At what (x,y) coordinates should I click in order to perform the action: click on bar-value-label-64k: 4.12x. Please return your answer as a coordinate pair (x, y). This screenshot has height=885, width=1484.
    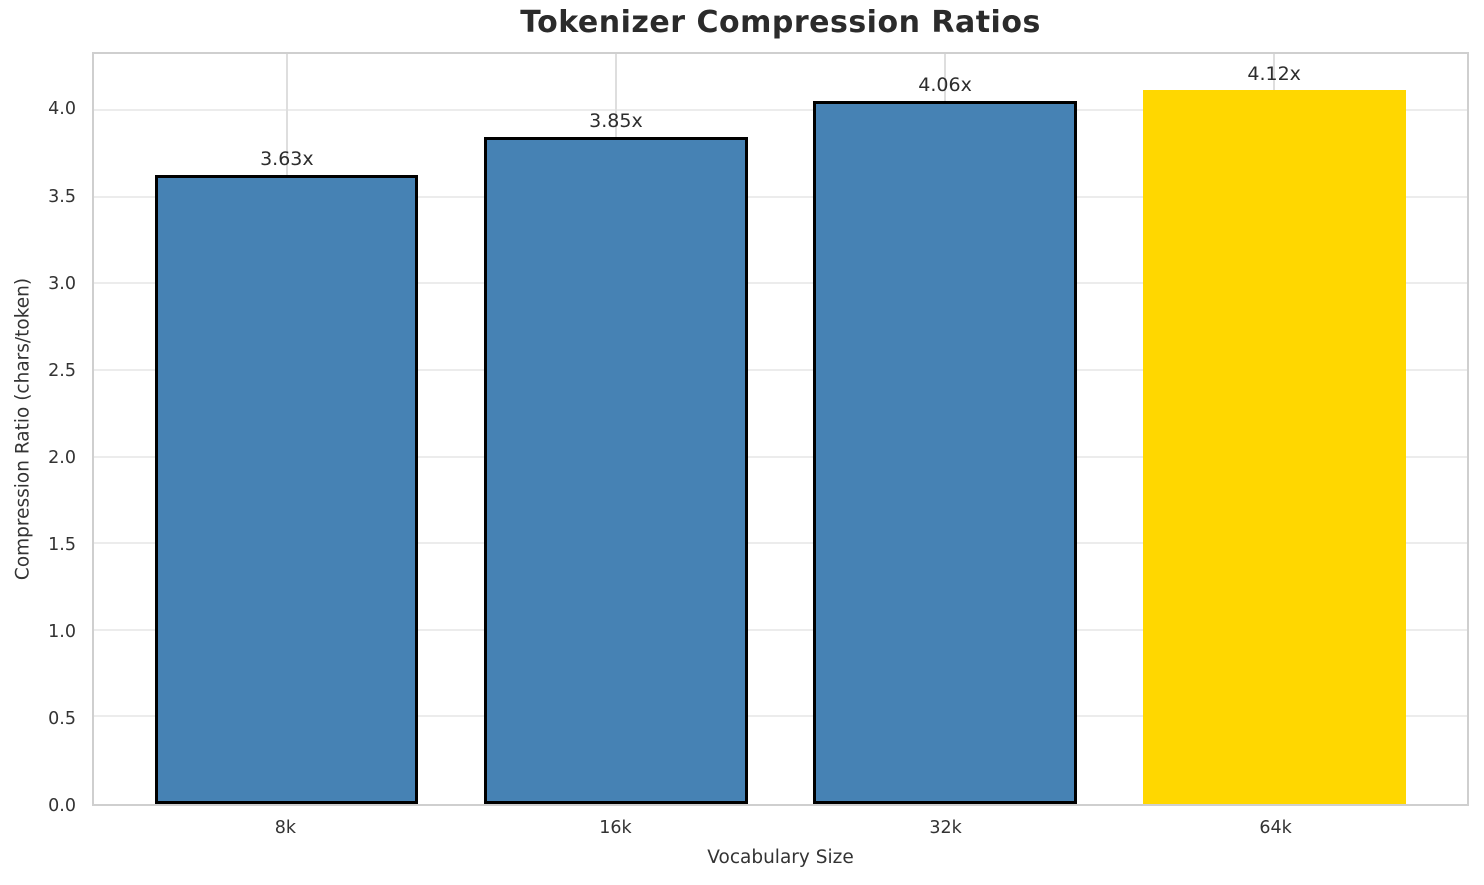
    Looking at the image, I should click on (1274, 74).